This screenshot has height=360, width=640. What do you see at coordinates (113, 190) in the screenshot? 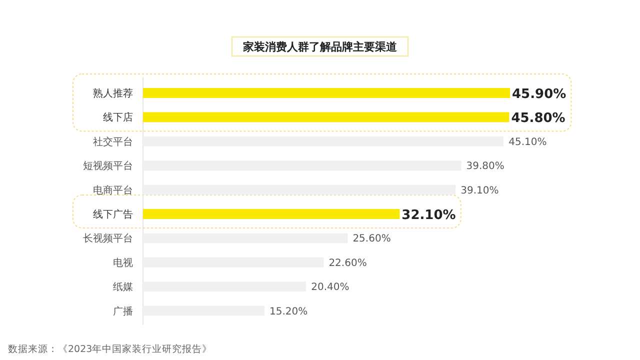
I see `y-tick-label: 电商平台` at bounding box center [113, 190].